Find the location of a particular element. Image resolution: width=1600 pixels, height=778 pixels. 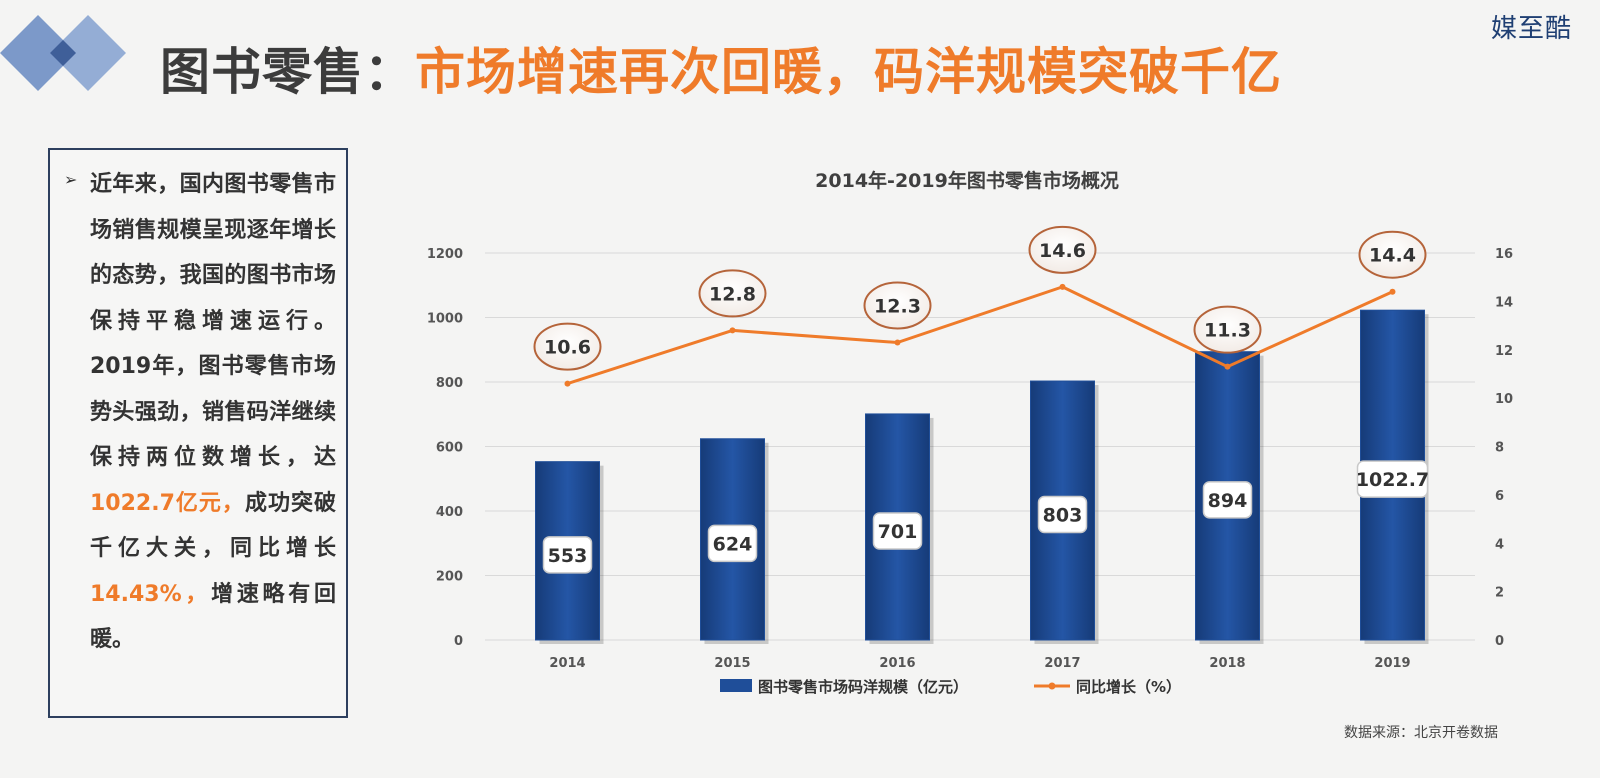

chart-title: 2014年-2019年图书零售市场概况 is located at coordinates (967, 180).